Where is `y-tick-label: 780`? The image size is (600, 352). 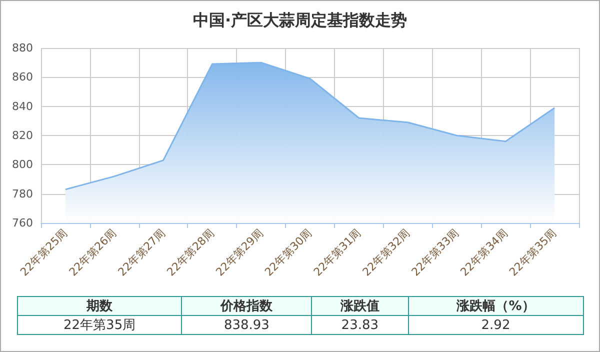 y-tick-label: 780 is located at coordinates (22, 193).